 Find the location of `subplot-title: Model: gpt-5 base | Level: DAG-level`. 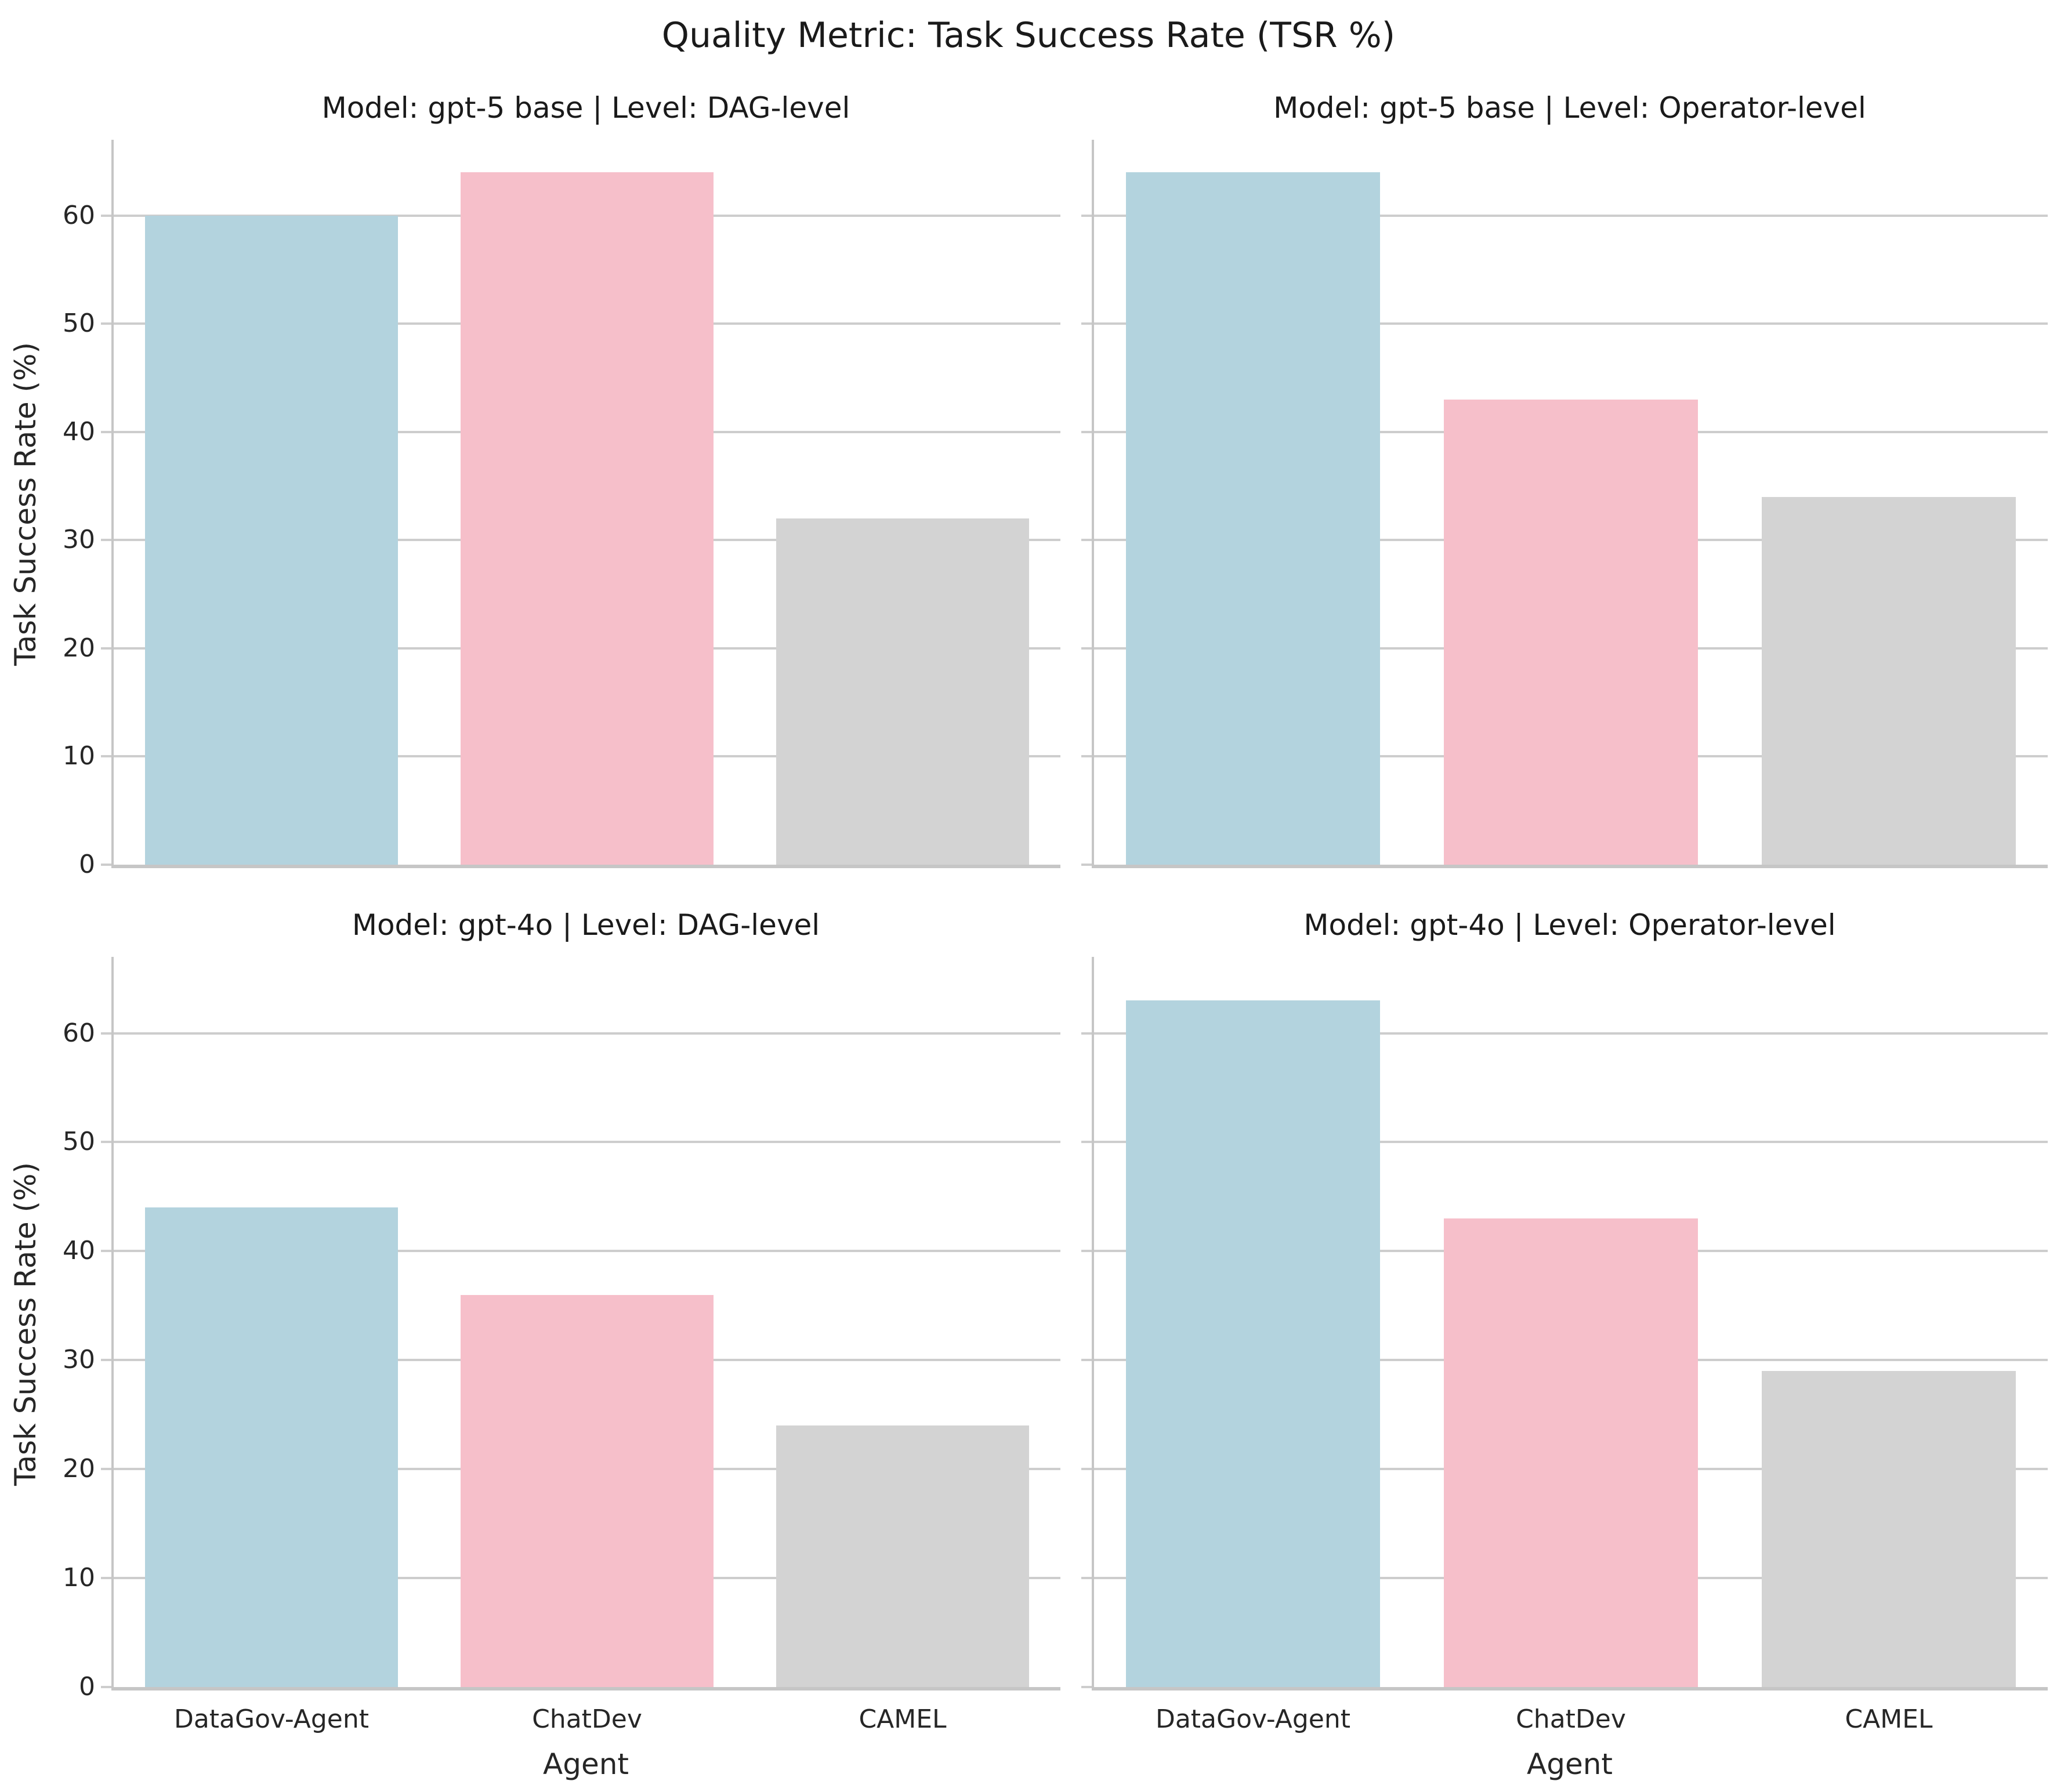

subplot-title: Model: gpt-5 base | Level: DAG-level is located at coordinates (585, 108).